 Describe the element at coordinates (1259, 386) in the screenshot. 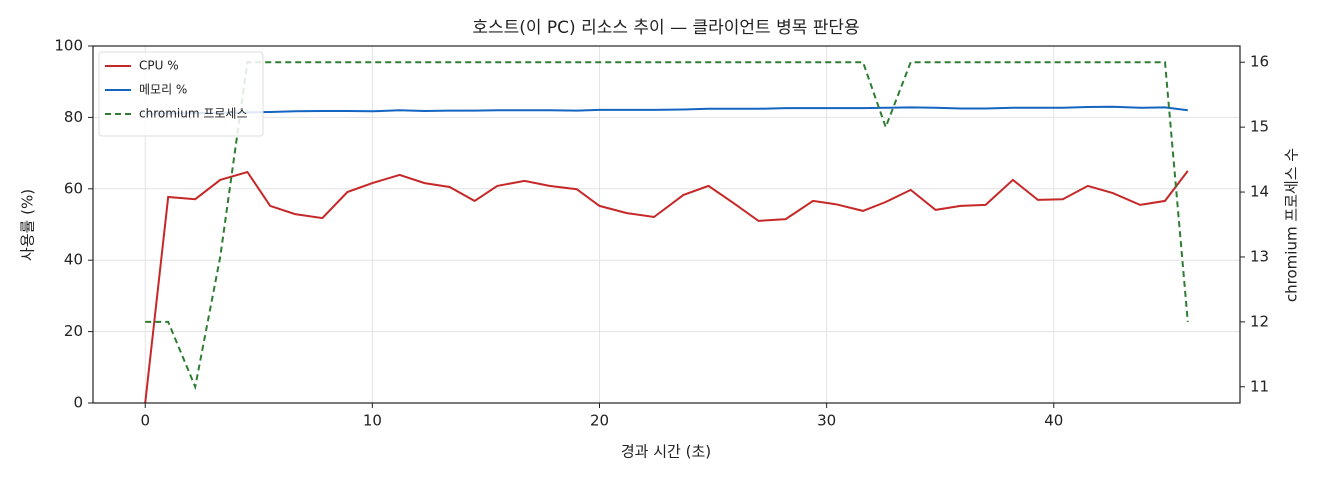

I see `y2-tick-label: 11` at that location.